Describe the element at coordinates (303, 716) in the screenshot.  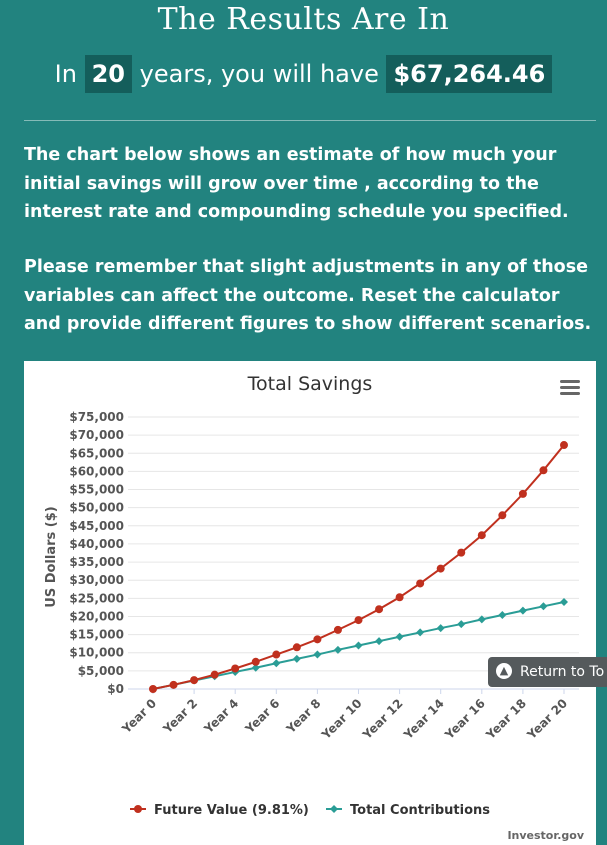
I see `x-tick-label: Year 8` at that location.